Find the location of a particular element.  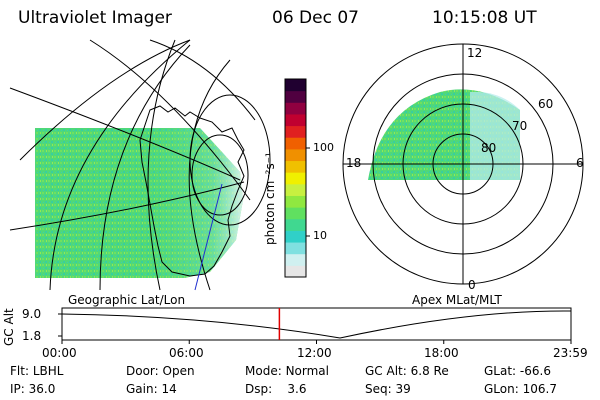

footer-mode: Mode: Normal is located at coordinates (287, 371).